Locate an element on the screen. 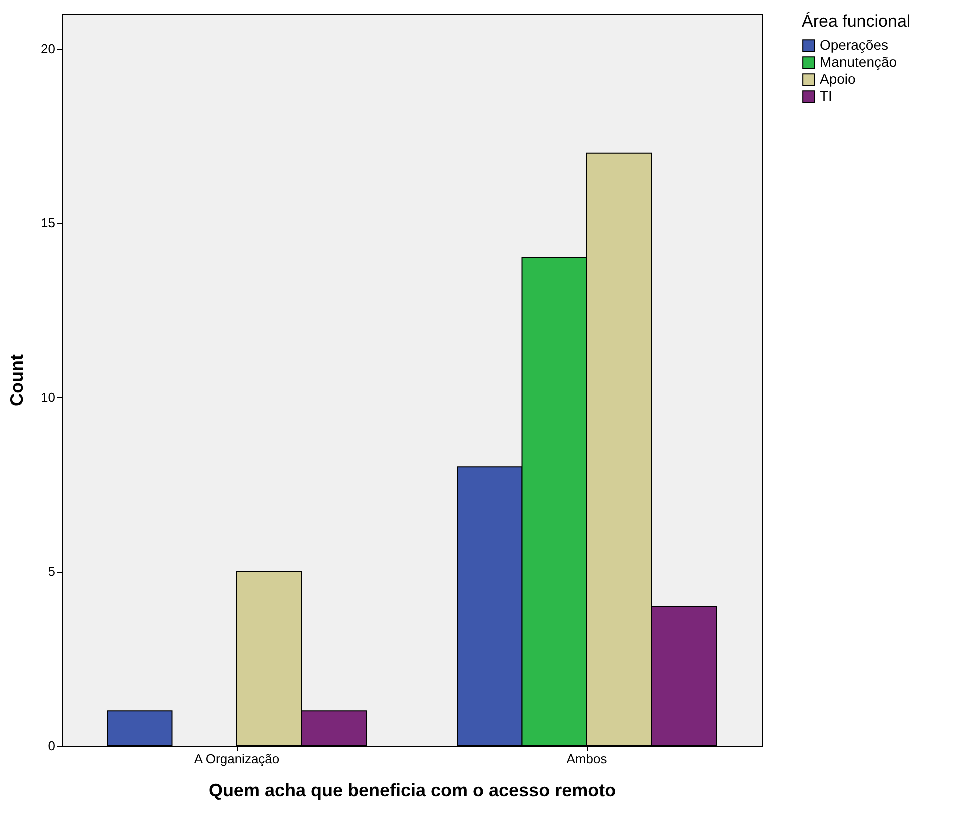 This screenshot has height=824, width=968. legend-label: Operações is located at coordinates (854, 45).